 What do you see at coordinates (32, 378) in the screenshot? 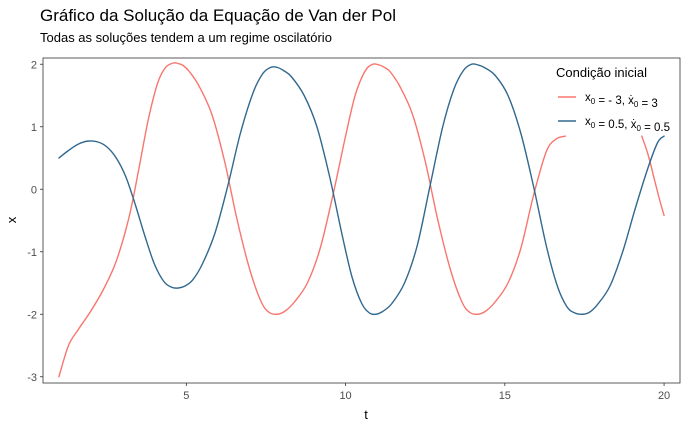
I see `y-tick-label: -3` at bounding box center [32, 378].